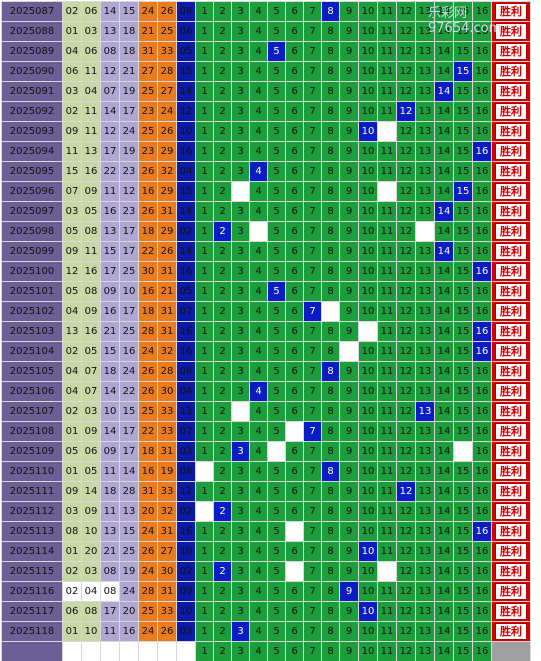 The height and width of the screenshot is (661, 541). What do you see at coordinates (330, 371) in the screenshot?
I see `blue-hit-cell: 8` at bounding box center [330, 371].